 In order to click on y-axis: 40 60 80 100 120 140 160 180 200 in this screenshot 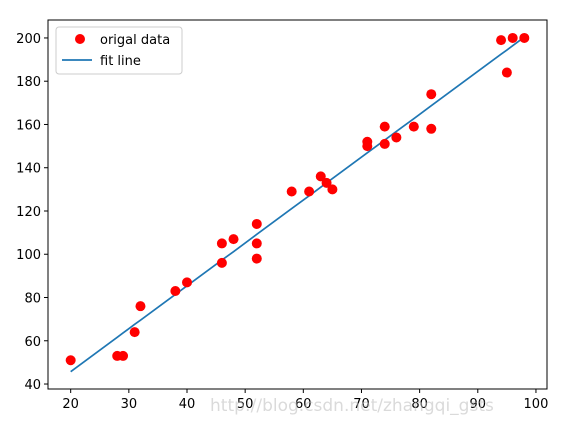, I will do `click(32, 212)`.